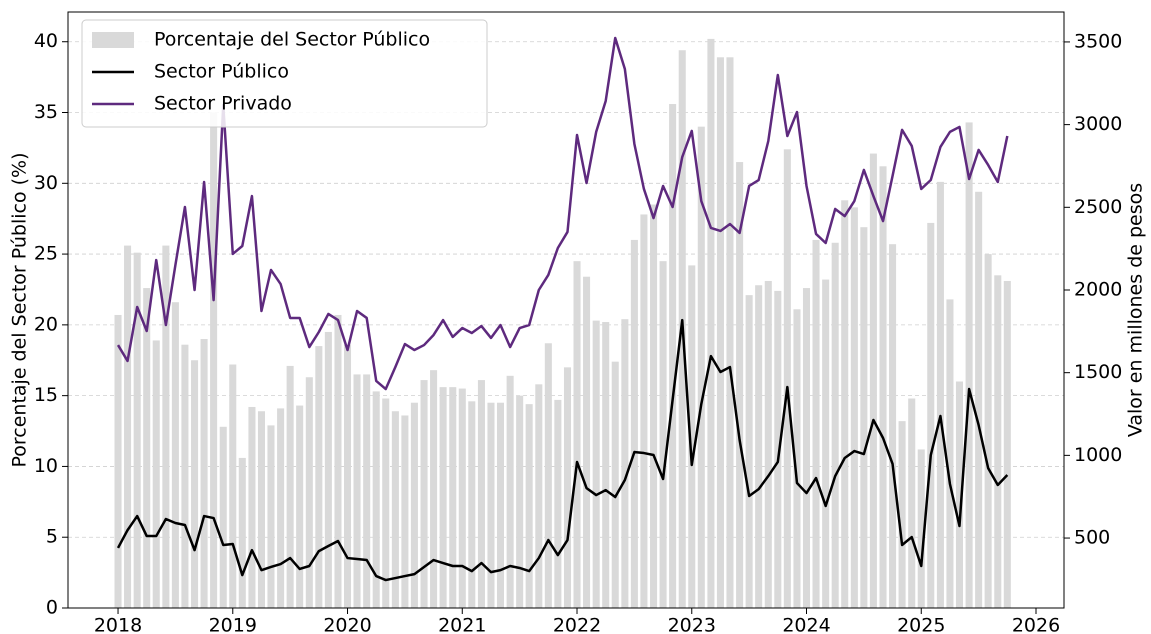 The image size is (1151, 634). I want to click on y2-tick-label: 1500, so click(1098, 372).